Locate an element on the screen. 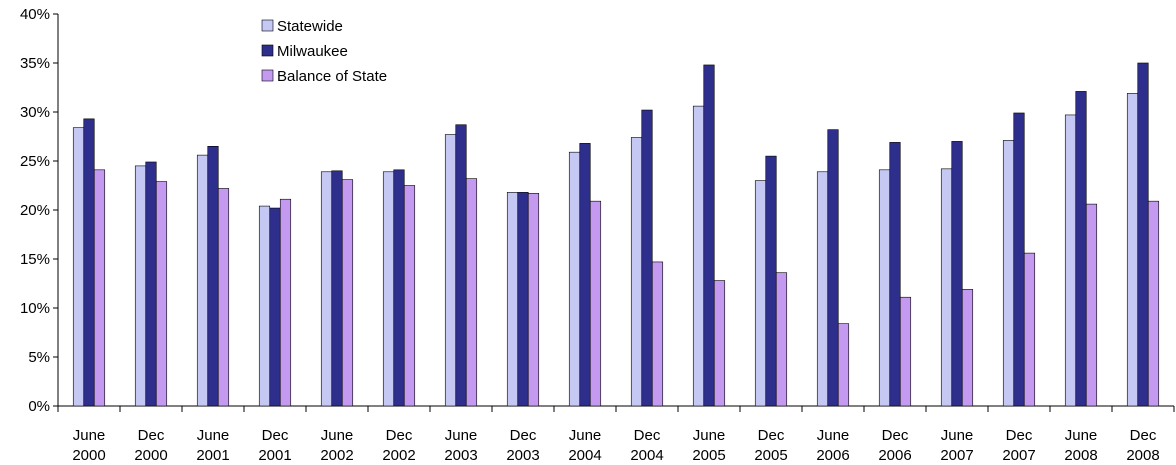 This screenshot has width=1176, height=465. x-tick-label: 2003 is located at coordinates (522, 455).